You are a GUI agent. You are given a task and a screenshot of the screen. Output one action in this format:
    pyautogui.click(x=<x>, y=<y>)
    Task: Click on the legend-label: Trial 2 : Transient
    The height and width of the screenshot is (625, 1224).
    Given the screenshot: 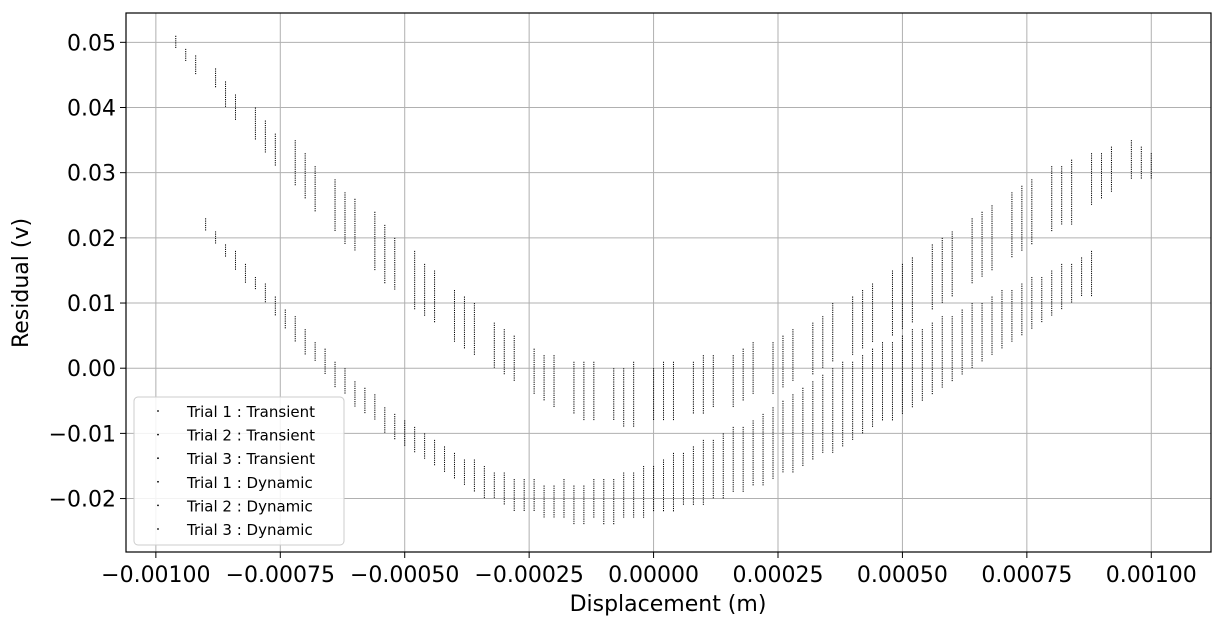 What is the action you would take?
    pyautogui.click(x=250, y=436)
    